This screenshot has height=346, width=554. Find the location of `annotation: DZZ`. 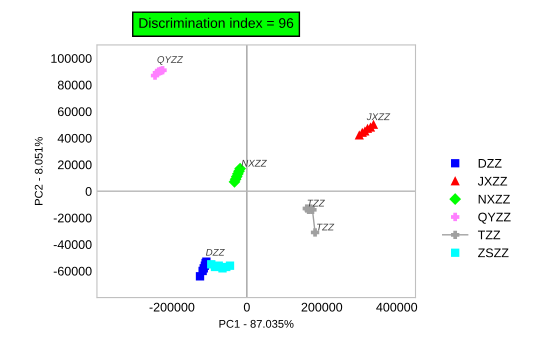

annotation: DZZ is located at coordinates (215, 252).